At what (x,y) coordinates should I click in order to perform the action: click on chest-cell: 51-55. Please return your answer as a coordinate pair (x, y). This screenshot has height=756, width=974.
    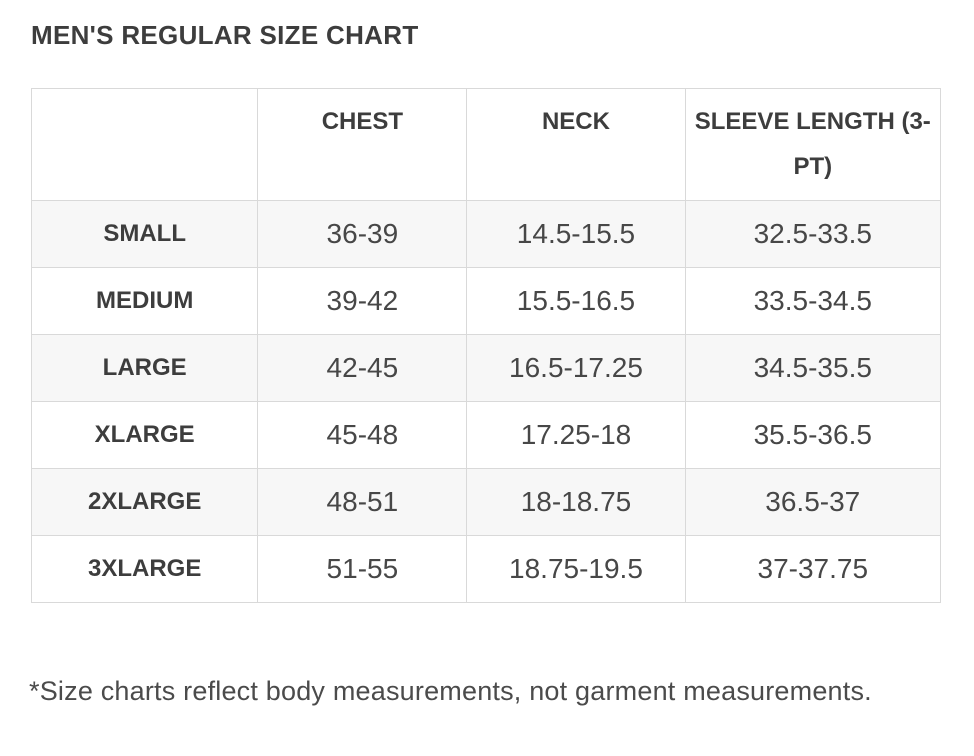
    Looking at the image, I should click on (362, 569).